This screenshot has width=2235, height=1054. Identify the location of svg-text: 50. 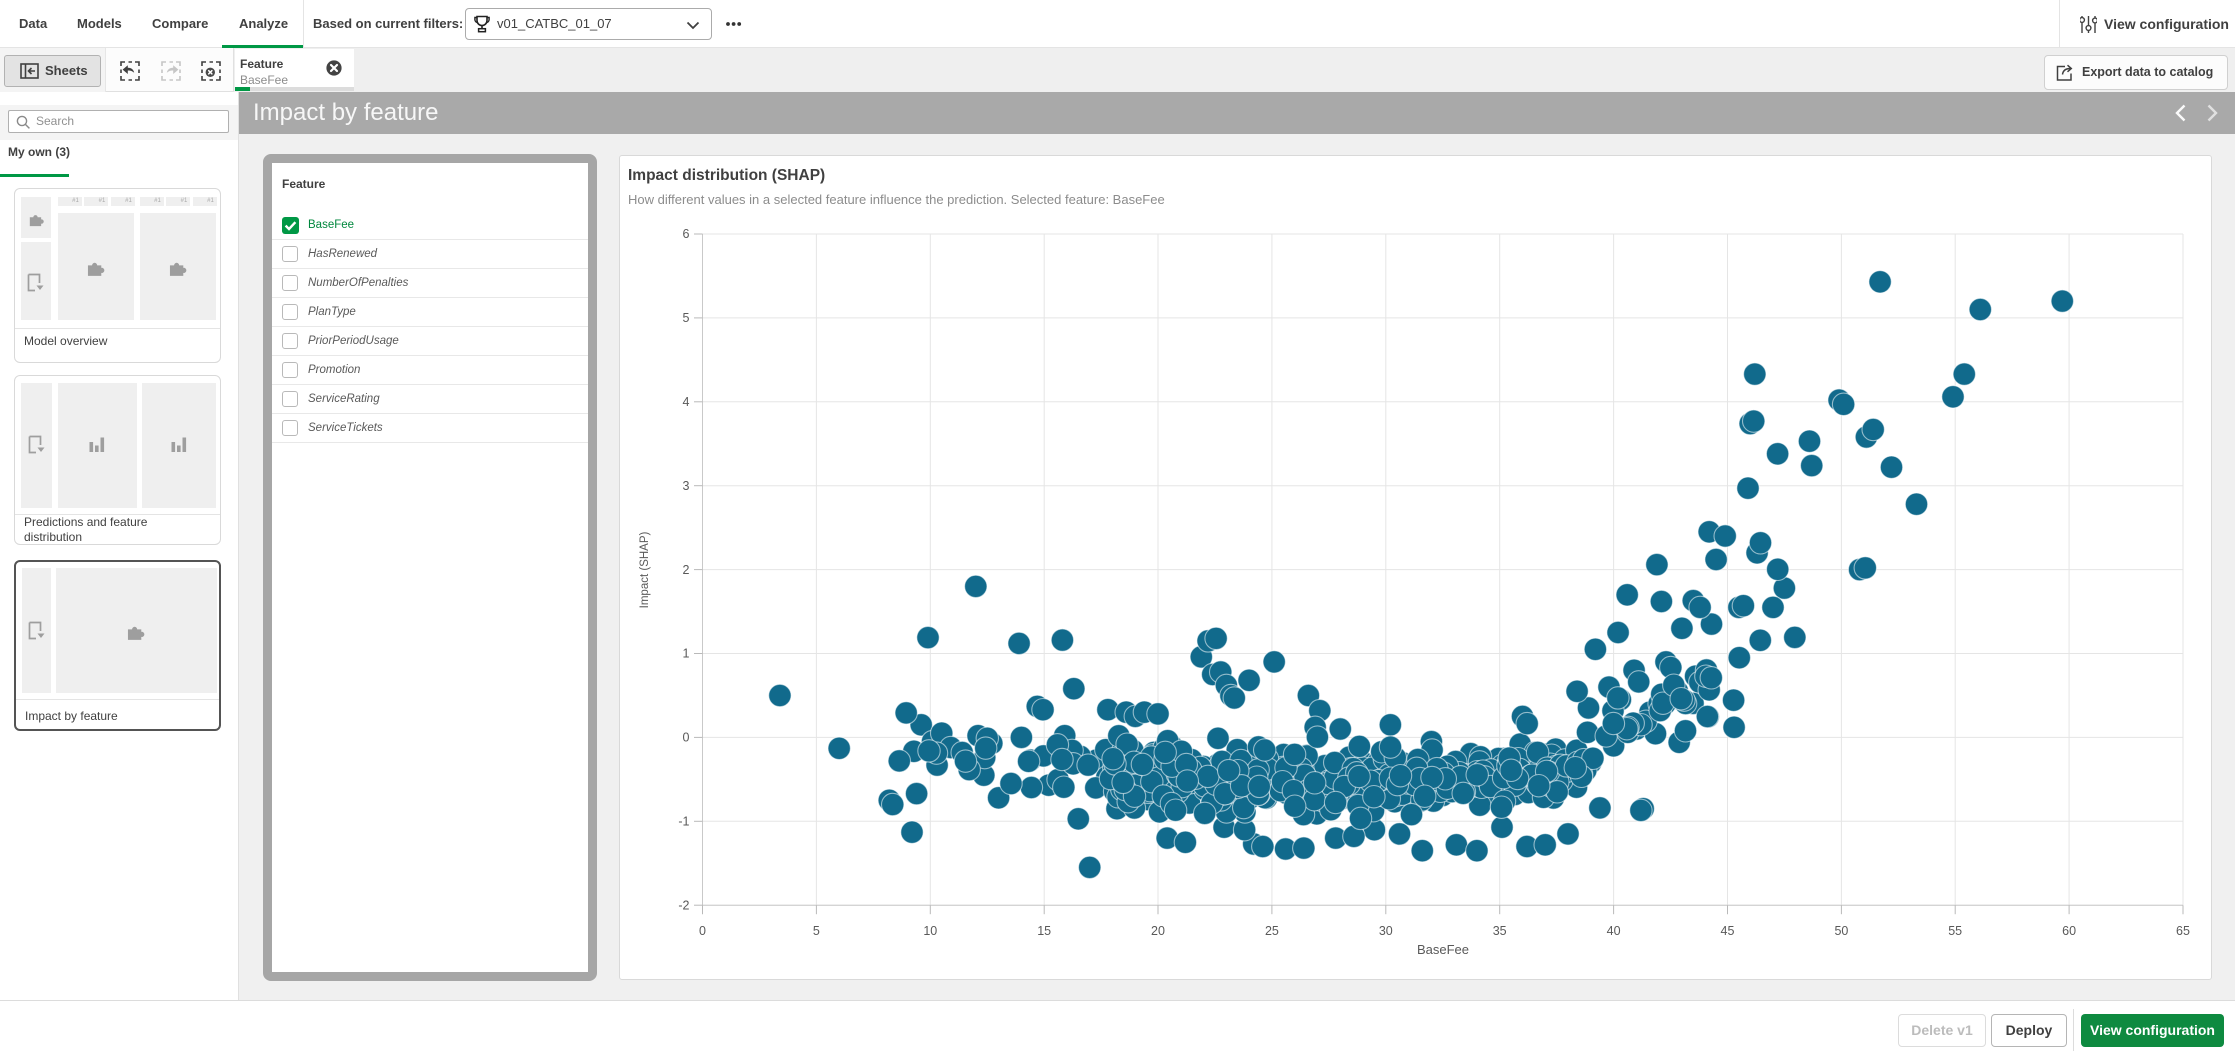
(1841, 931).